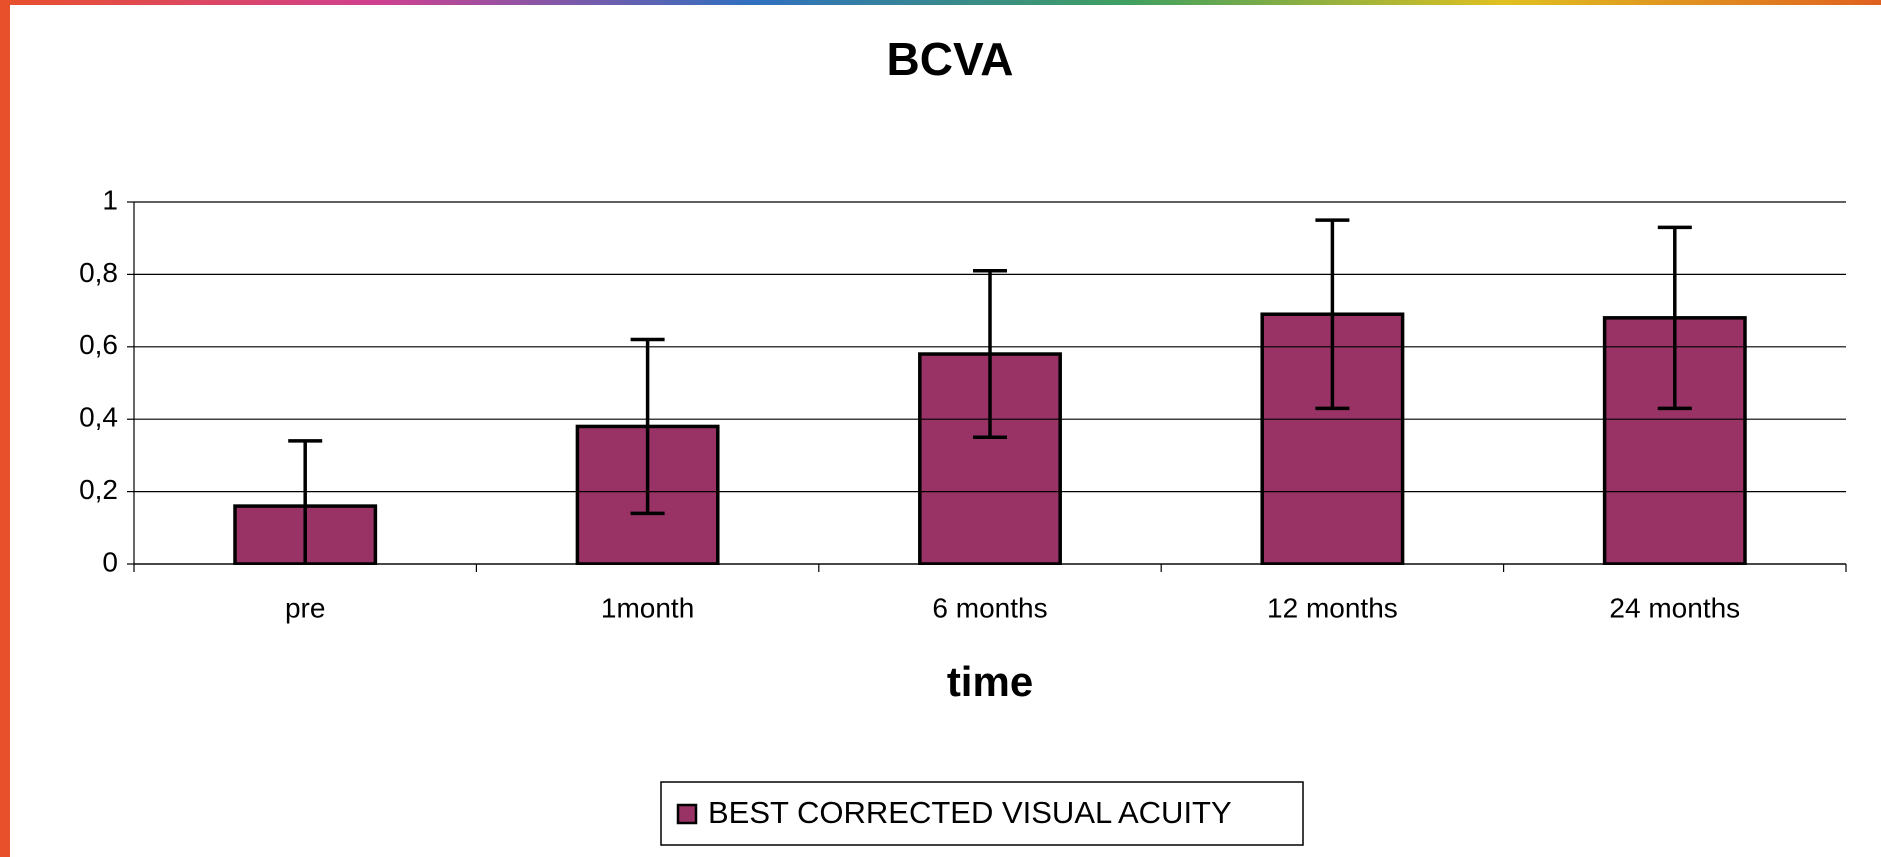 The height and width of the screenshot is (857, 1881). I want to click on y-tick-label: 0,2, so click(98, 489).